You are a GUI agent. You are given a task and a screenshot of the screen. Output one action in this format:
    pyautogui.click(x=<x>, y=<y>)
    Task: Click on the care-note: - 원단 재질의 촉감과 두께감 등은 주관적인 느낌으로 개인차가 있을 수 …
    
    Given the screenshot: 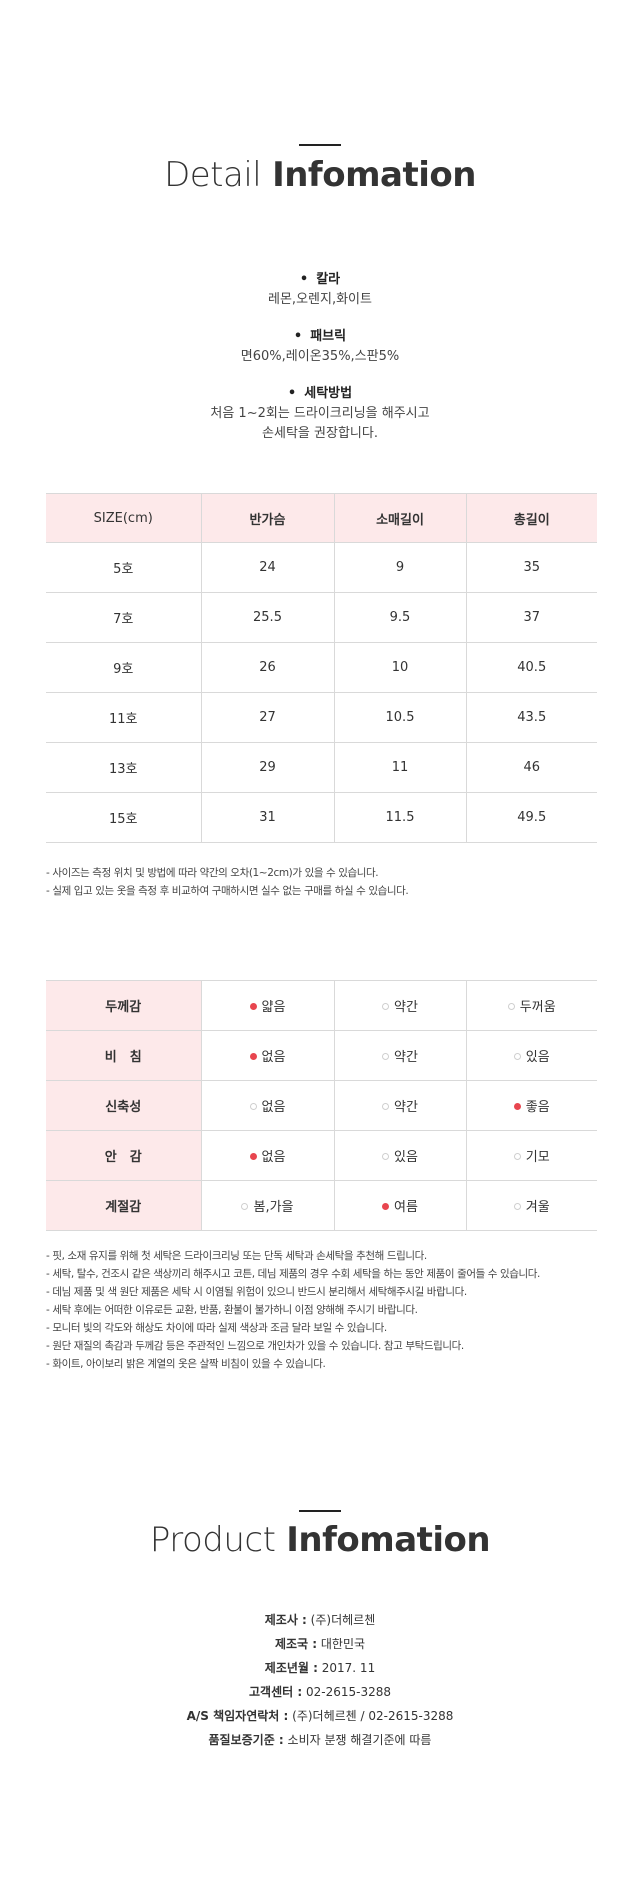 What is the action you would take?
    pyautogui.click(x=255, y=1346)
    